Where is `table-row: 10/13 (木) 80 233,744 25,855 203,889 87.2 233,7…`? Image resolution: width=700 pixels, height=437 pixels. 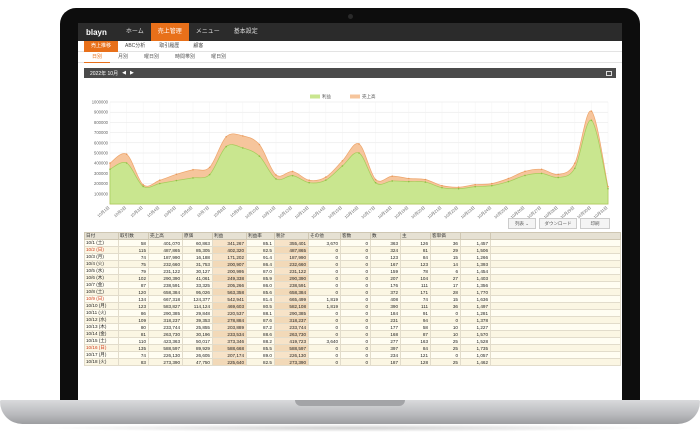
table-row: 10/13 (木) 80 233,744 25,855 203,889 87.2 233,7… is located at coordinates (352, 327).